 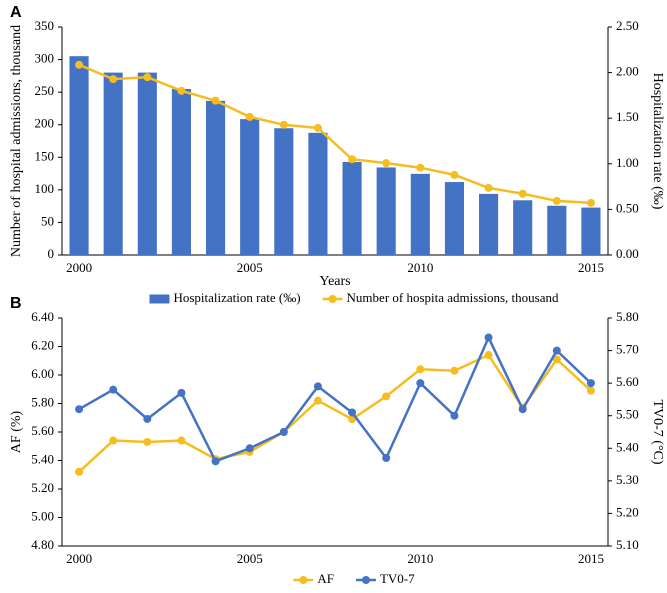 I want to click on y2-tick-label: 5.40, so click(x=627, y=446).